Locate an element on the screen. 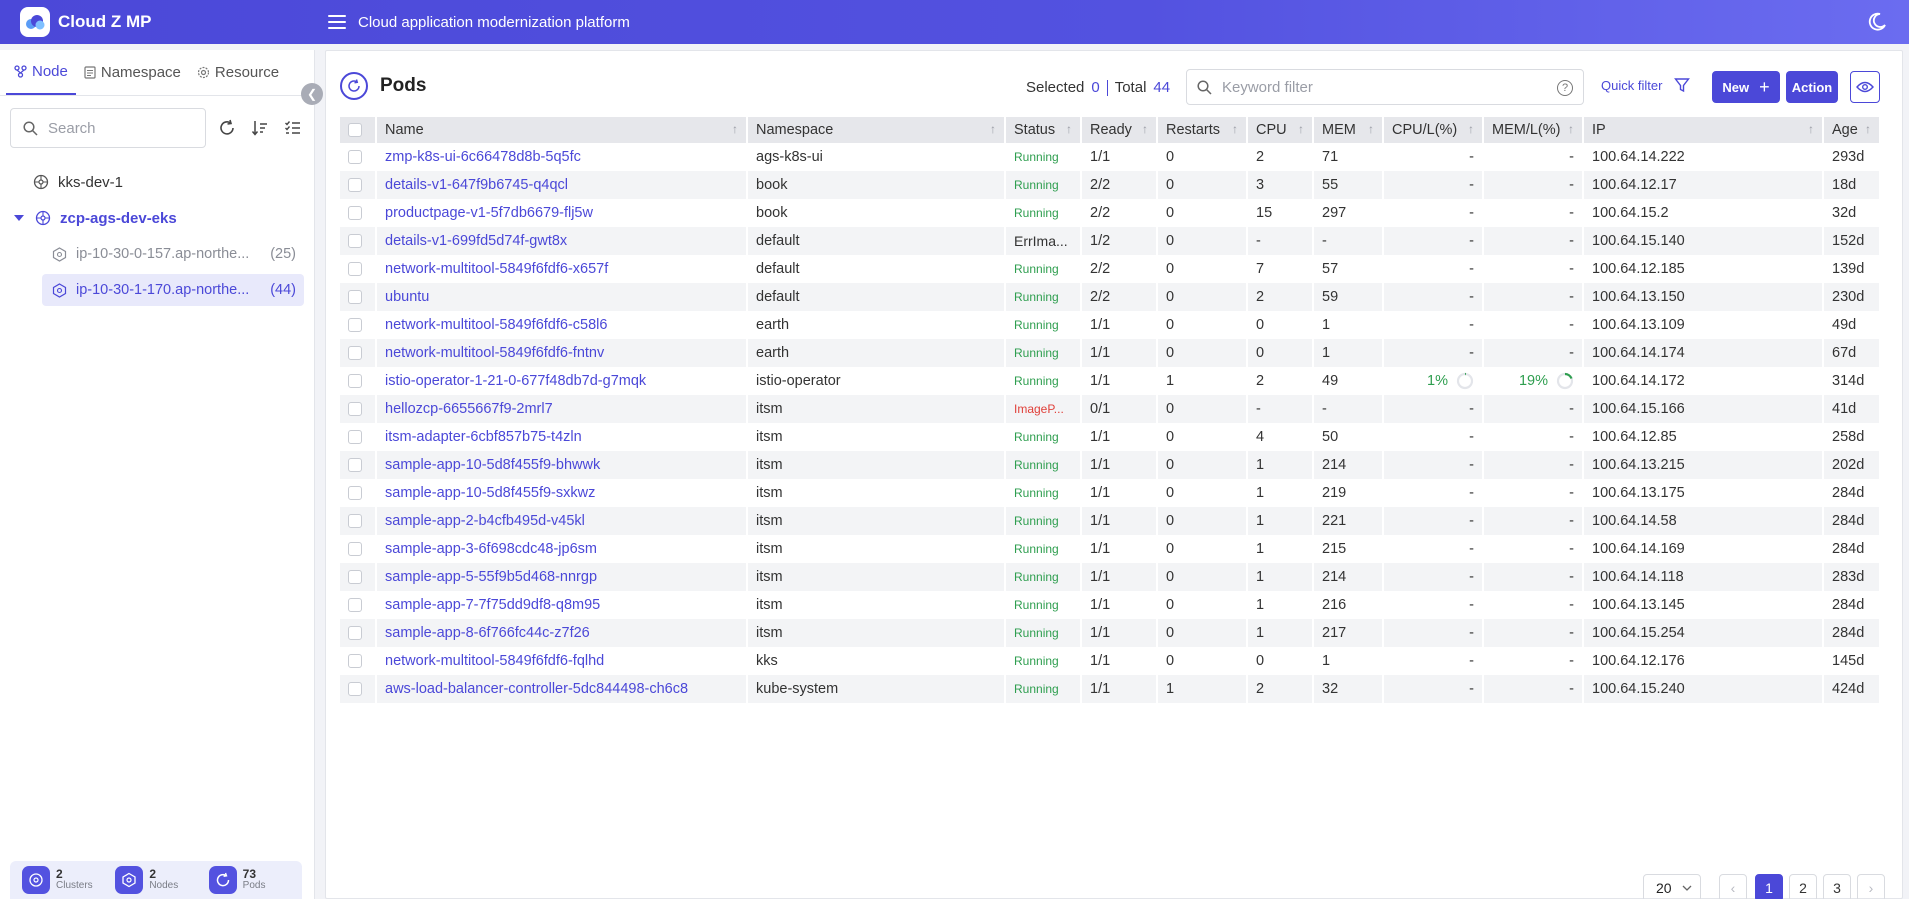 The image size is (1909, 899). col-ready: Ready ↑ is located at coordinates (1119, 130).